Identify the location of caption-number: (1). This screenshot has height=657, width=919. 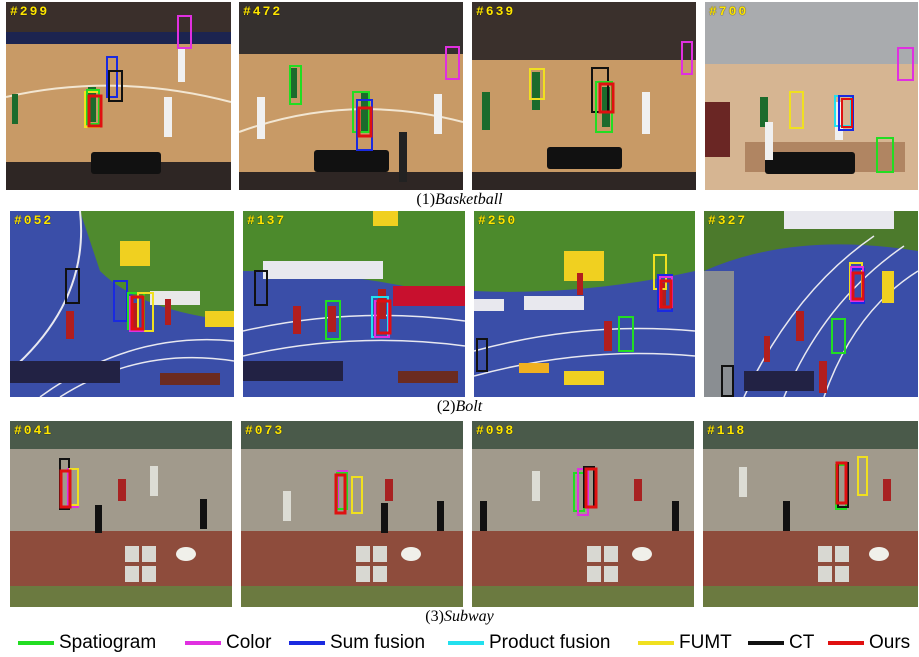
(426, 199).